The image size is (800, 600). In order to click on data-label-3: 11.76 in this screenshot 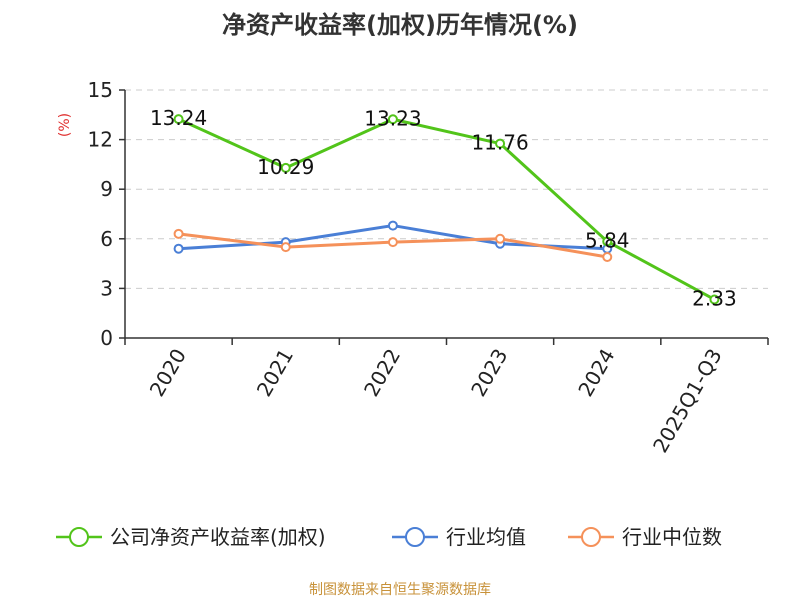, I will do `click(499, 143)`.